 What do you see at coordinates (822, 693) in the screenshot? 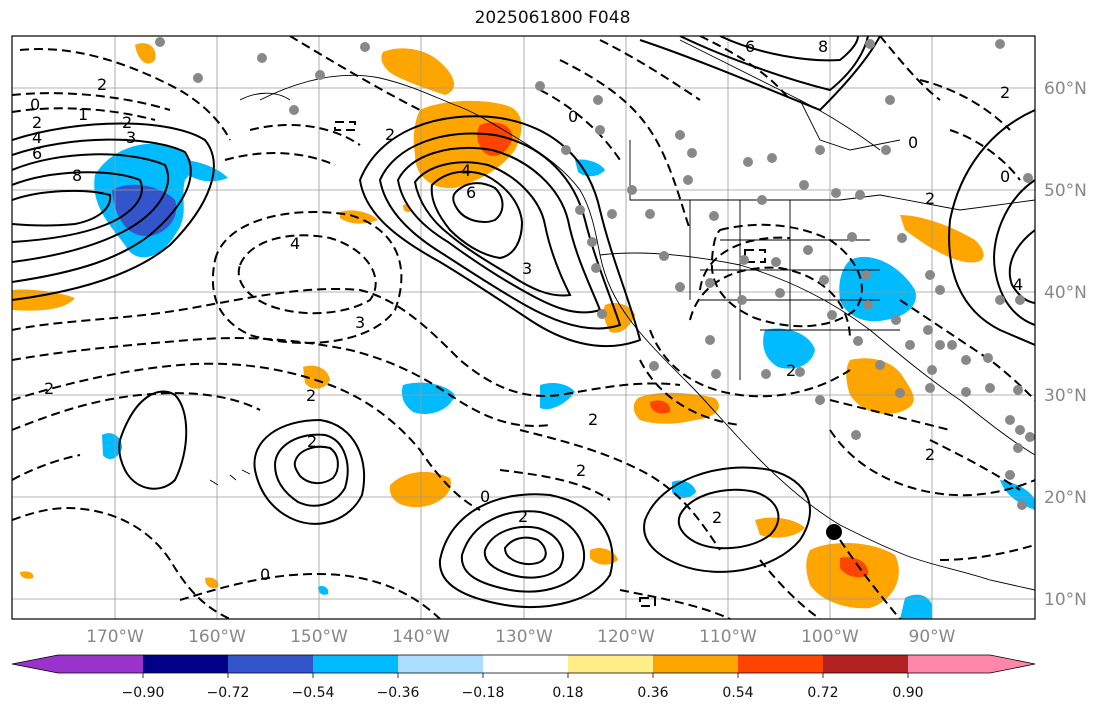
I see `colorbar-tick-label: 0.72` at bounding box center [822, 693].